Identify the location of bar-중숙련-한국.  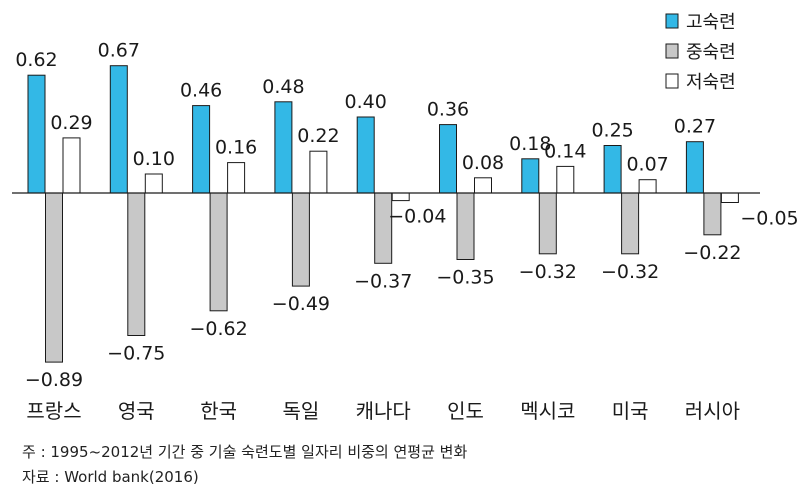
(218, 252).